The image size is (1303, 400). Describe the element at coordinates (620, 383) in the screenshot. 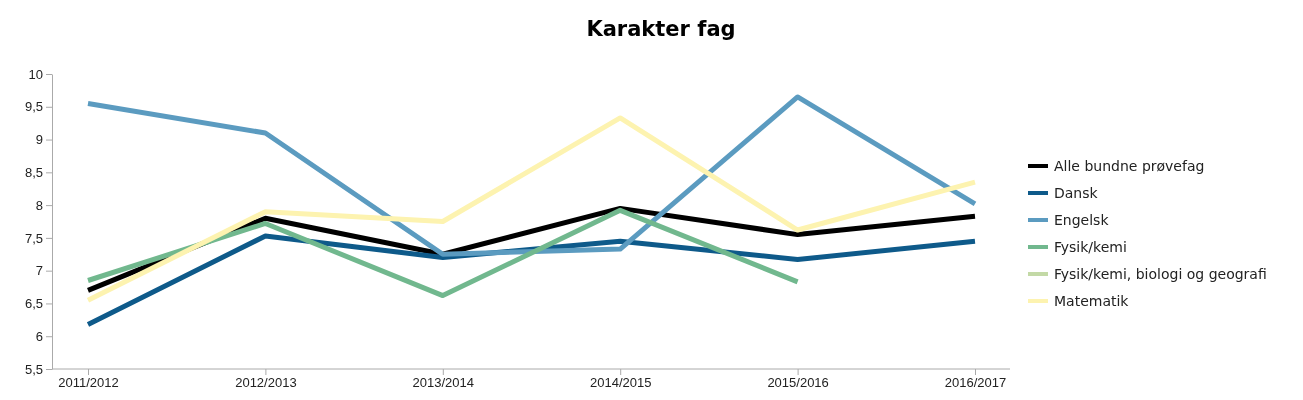

I see `x-tick-label: 2014/2015` at that location.